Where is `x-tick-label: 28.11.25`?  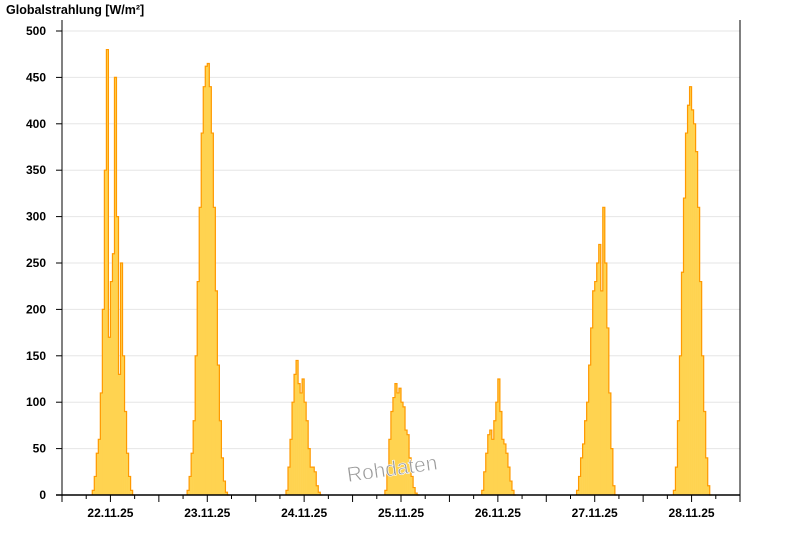
x-tick-label: 28.11.25 is located at coordinates (692, 513).